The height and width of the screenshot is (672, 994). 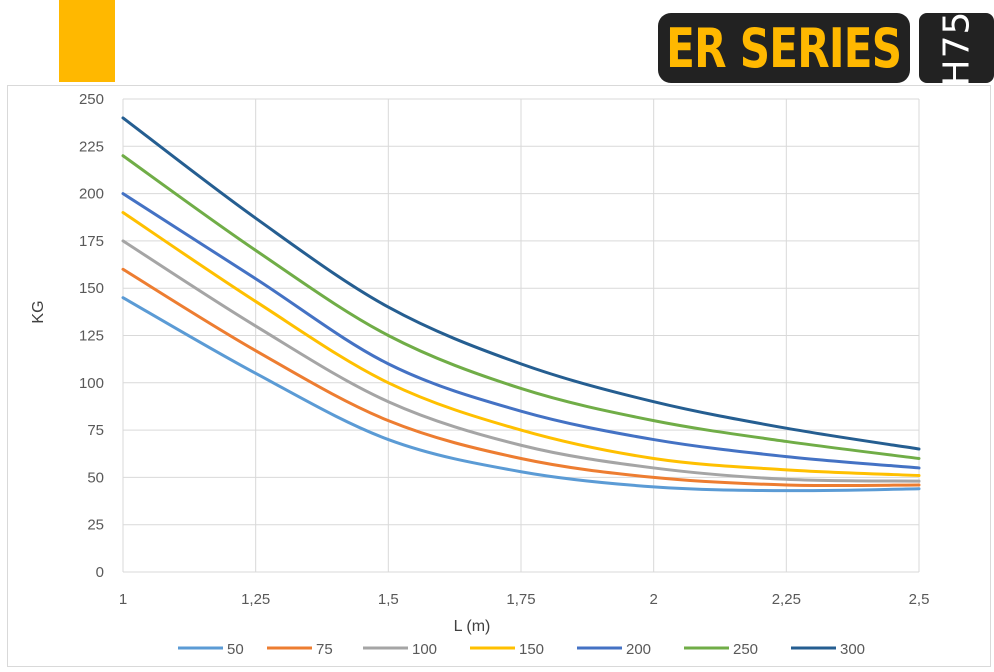 I want to click on x-tick-label: 1,75, so click(x=520, y=599).